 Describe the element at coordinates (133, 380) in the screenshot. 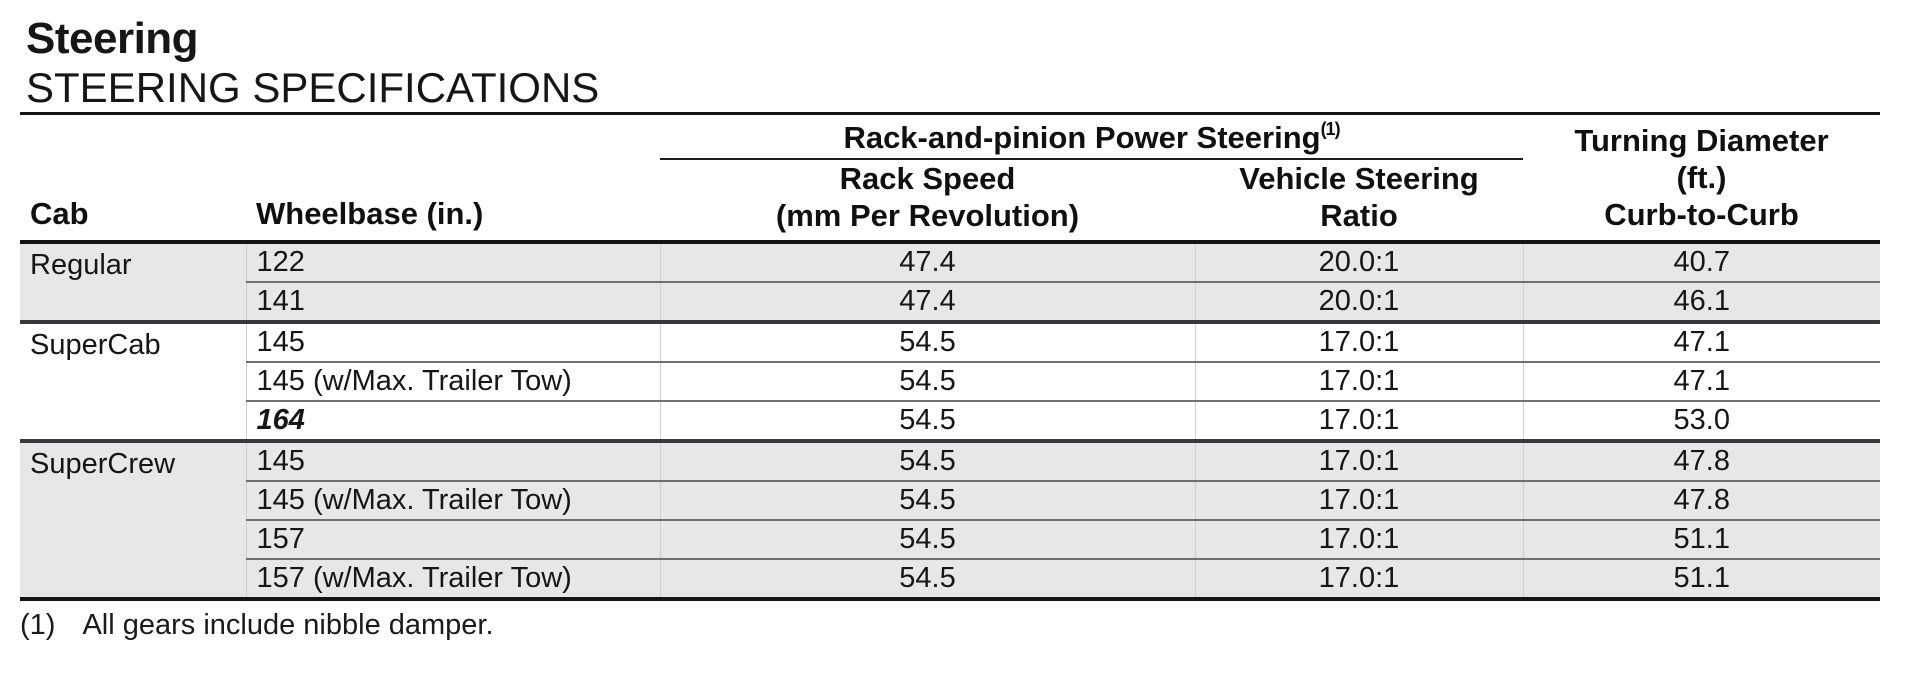

I see `cell-cab-supercab: SuperCab` at that location.